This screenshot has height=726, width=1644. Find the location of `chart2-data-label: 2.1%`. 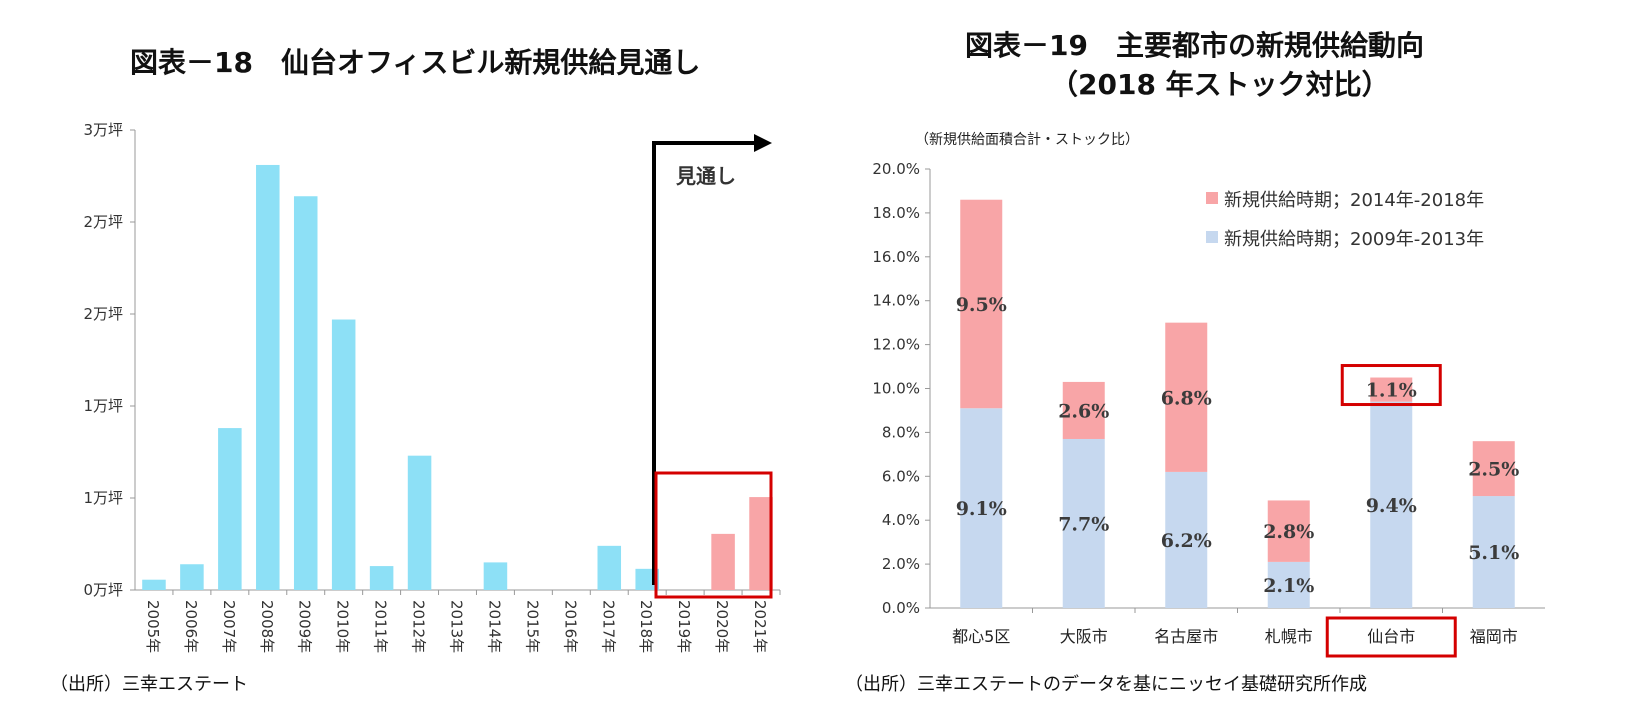

chart2-data-label: 2.1% is located at coordinates (1288, 586).